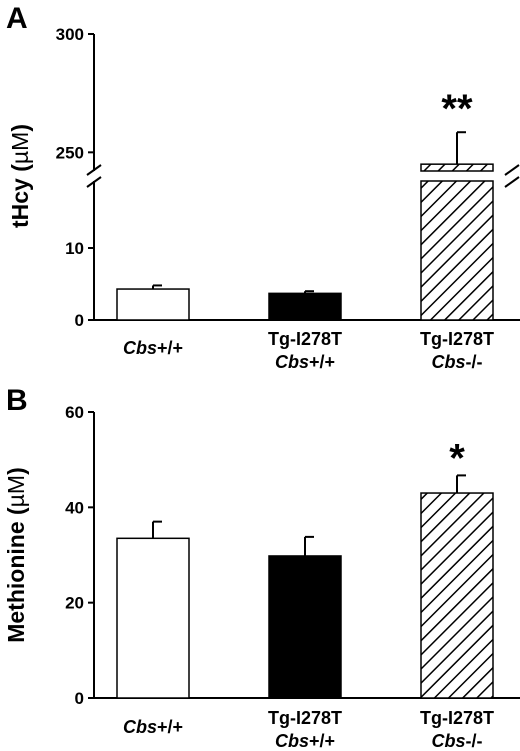 The height and width of the screenshot is (751, 520). What do you see at coordinates (457, 458) in the screenshot?
I see `significance-marker: *` at bounding box center [457, 458].